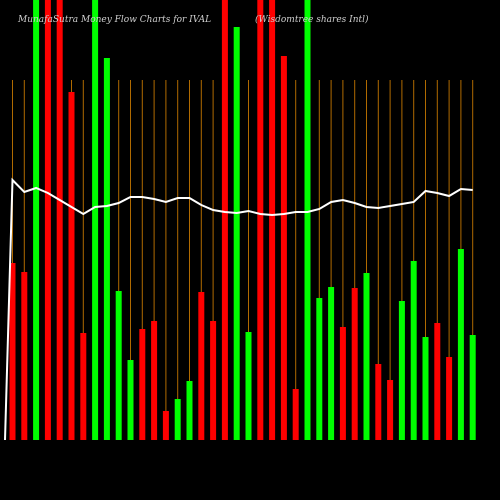 This screenshot has width=500, height=500. What do you see at coordinates (114, 20) in the screenshot?
I see `chart-title: MunafaSutra Money Flow Charts for IVAL` at bounding box center [114, 20].